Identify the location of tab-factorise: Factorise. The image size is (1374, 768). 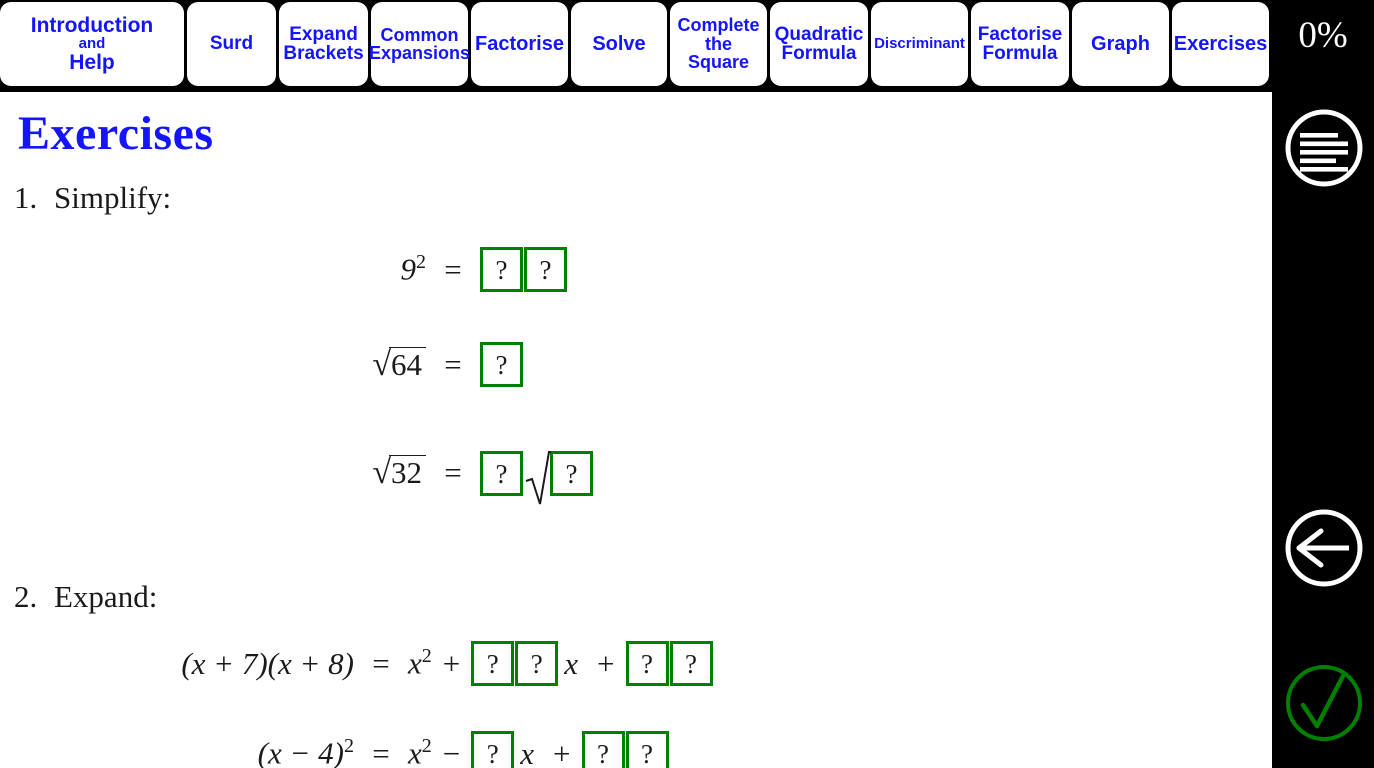
(519, 44).